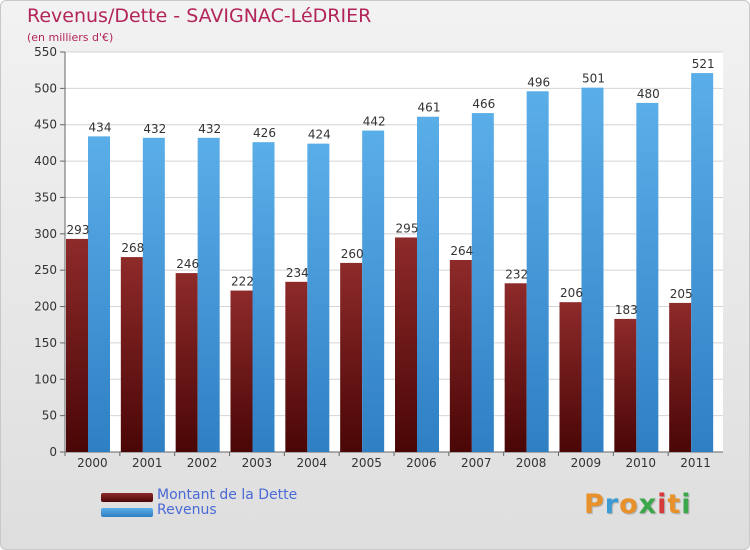 This screenshot has height=550, width=750. What do you see at coordinates (187, 510) in the screenshot?
I see `legend-label-revenus: Revenus` at bounding box center [187, 510].